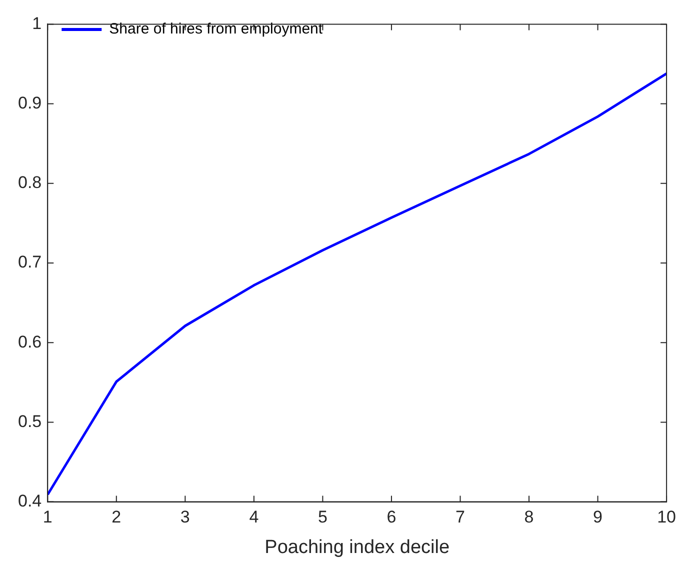 Image resolution: width=690 pixels, height=573 pixels. I want to click on x-tick-label: 8, so click(529, 517).